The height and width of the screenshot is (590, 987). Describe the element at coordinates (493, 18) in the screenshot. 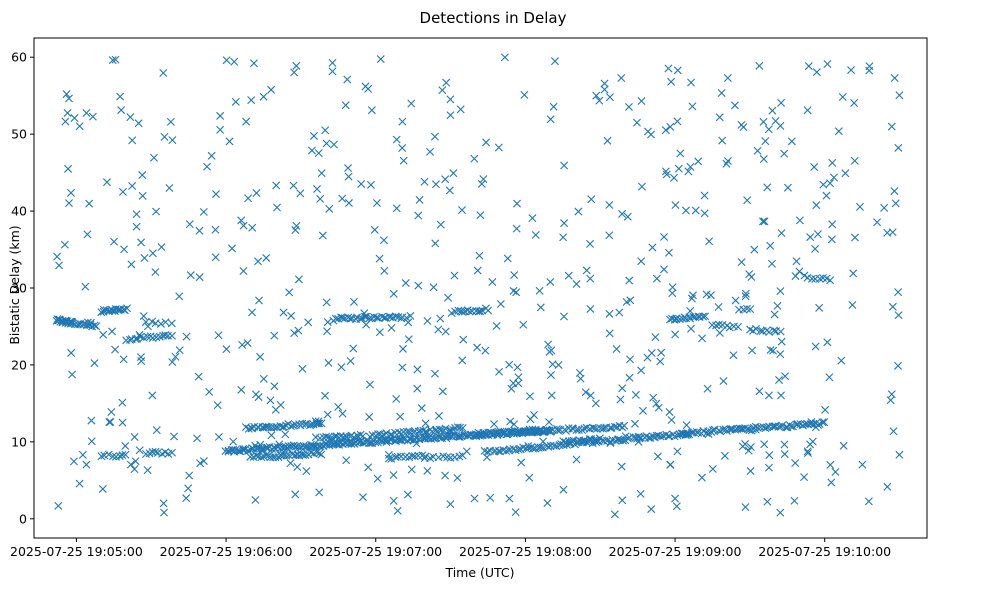

I see `chart-title: Detections in Delay` at that location.